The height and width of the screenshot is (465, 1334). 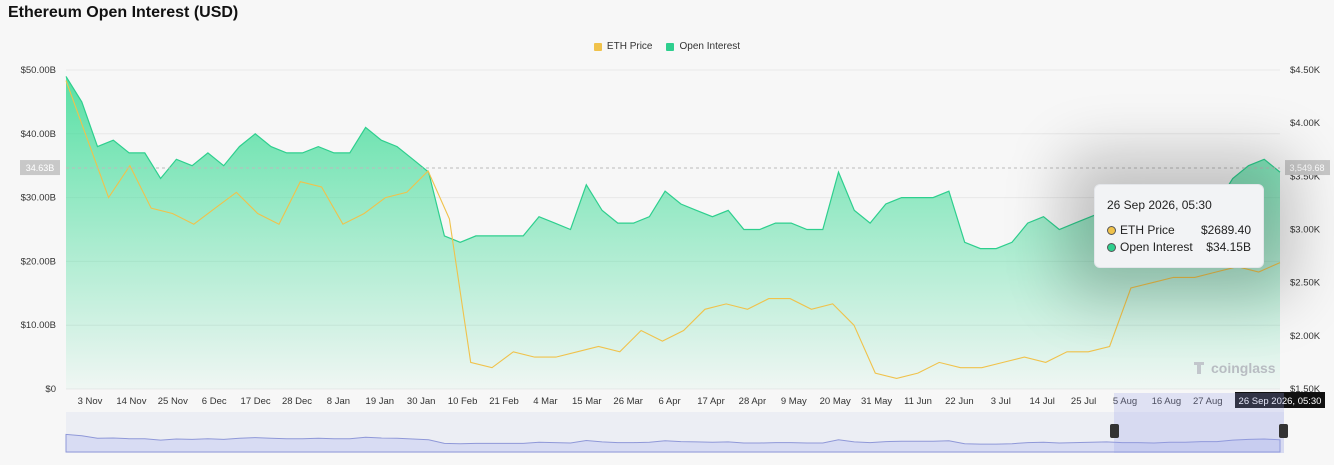 I want to click on x-tick-label: 31 May, so click(x=876, y=401).